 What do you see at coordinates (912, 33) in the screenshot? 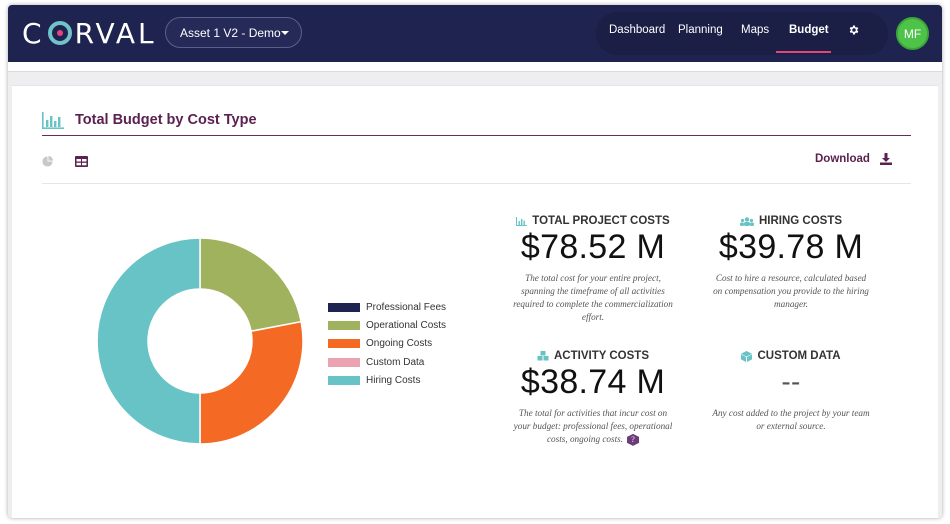
I see `user-avatar: MF` at bounding box center [912, 33].